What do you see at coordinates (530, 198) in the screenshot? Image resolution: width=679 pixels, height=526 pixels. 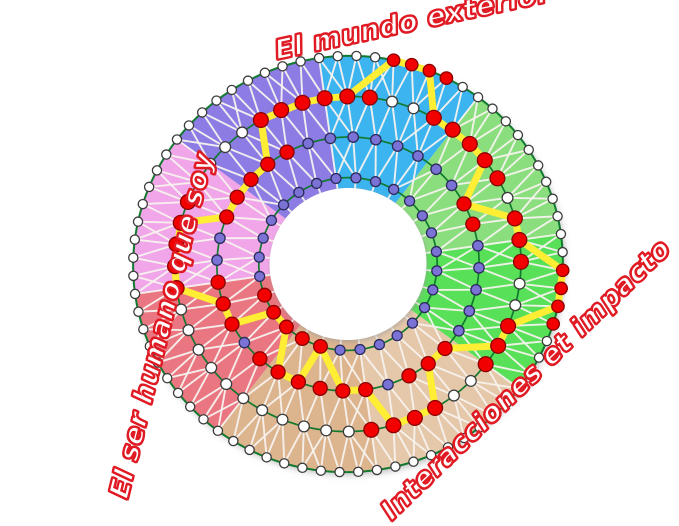 I see `spoke-line` at bounding box center [530, 198].